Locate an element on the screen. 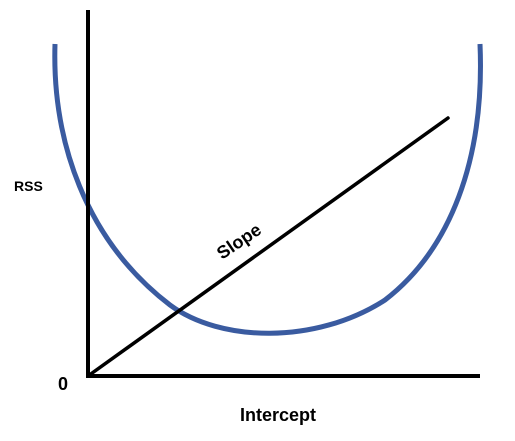  origin-label: 0 is located at coordinates (63, 384).